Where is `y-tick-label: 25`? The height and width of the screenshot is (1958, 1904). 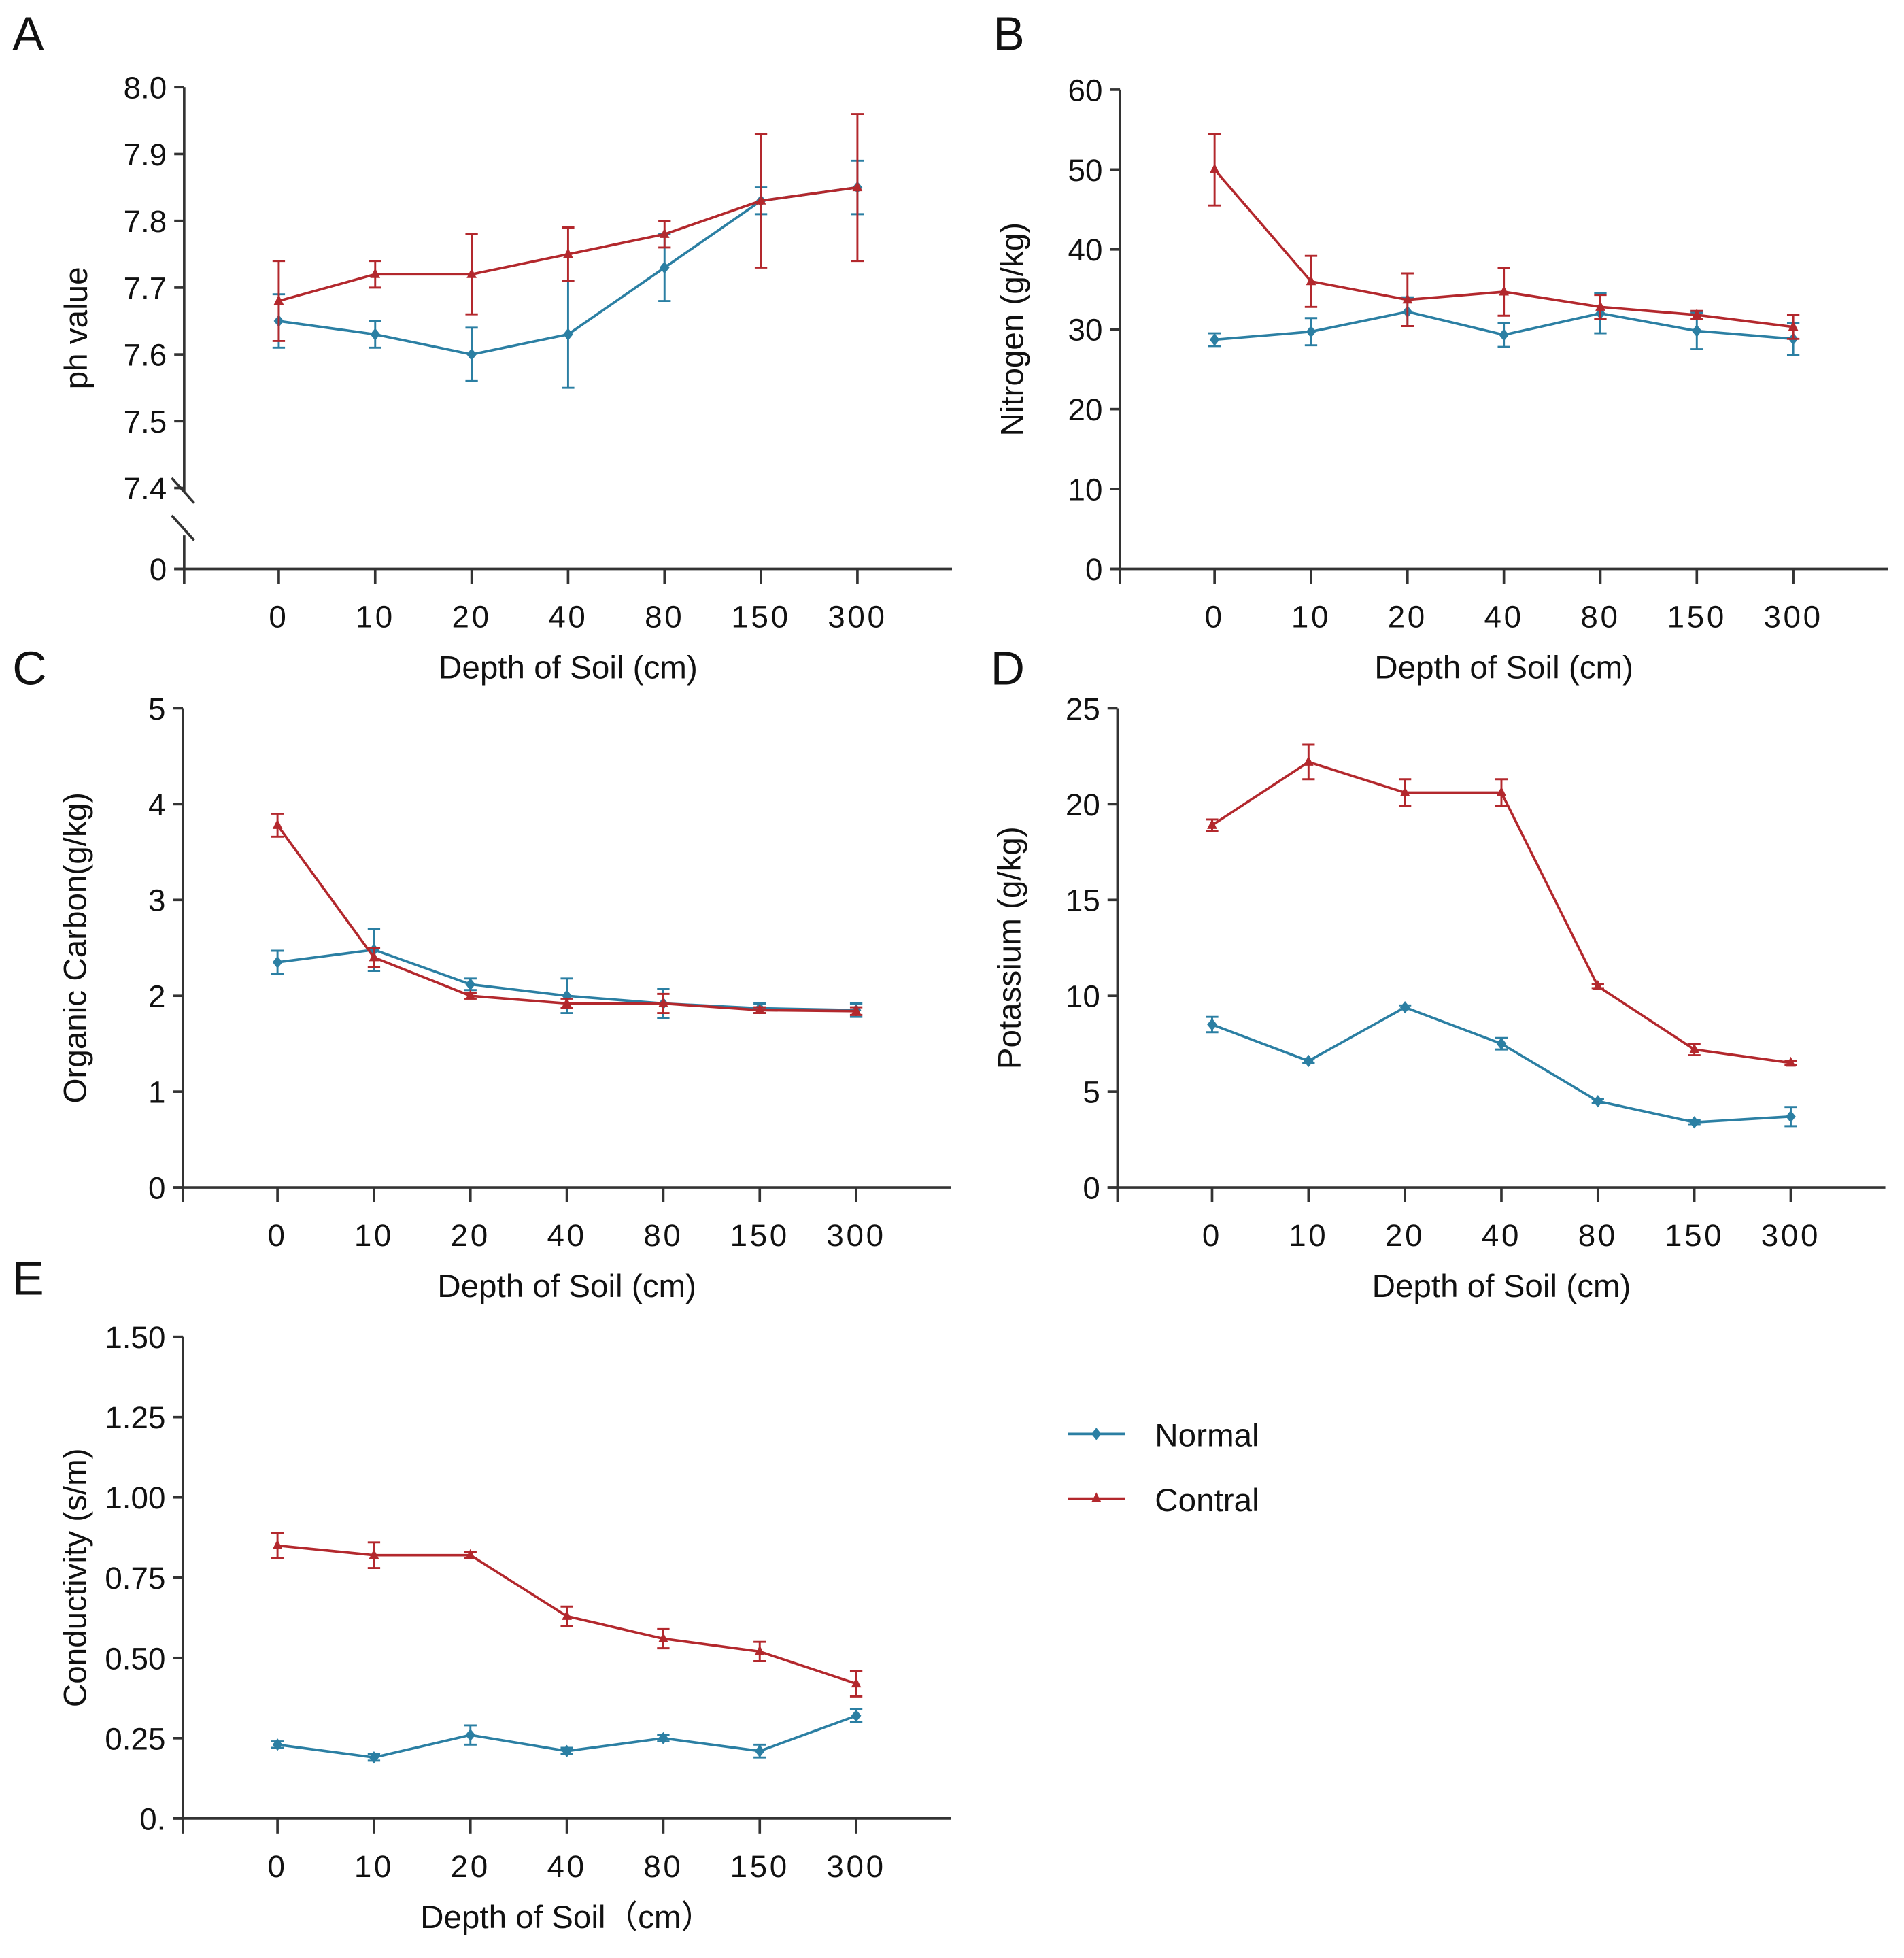
y-tick-label: 25 is located at coordinates (1083, 709).